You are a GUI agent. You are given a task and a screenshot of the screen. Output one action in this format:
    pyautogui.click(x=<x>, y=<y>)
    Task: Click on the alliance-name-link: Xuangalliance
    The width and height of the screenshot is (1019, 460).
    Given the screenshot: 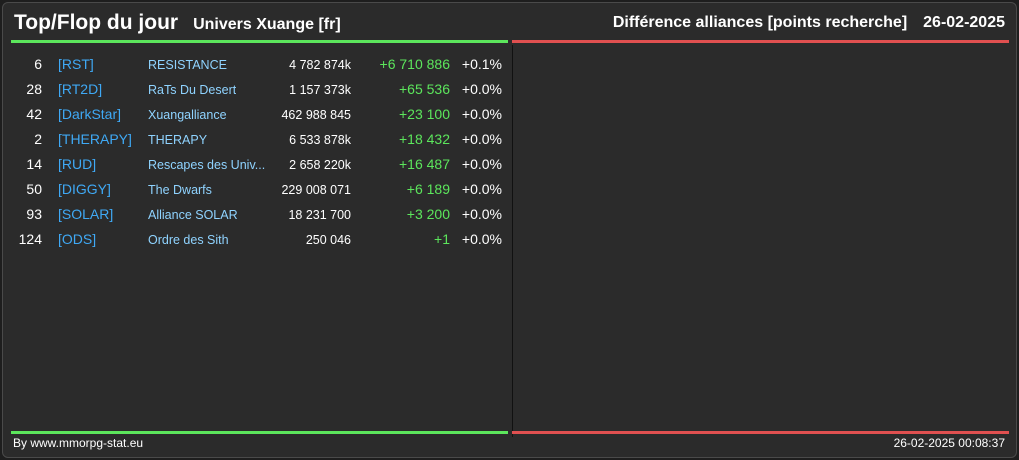 What is the action you would take?
    pyautogui.click(x=187, y=115)
    